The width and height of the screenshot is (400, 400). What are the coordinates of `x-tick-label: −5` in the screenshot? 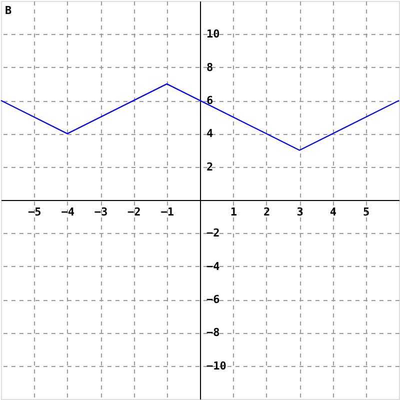 It's located at (35, 212).